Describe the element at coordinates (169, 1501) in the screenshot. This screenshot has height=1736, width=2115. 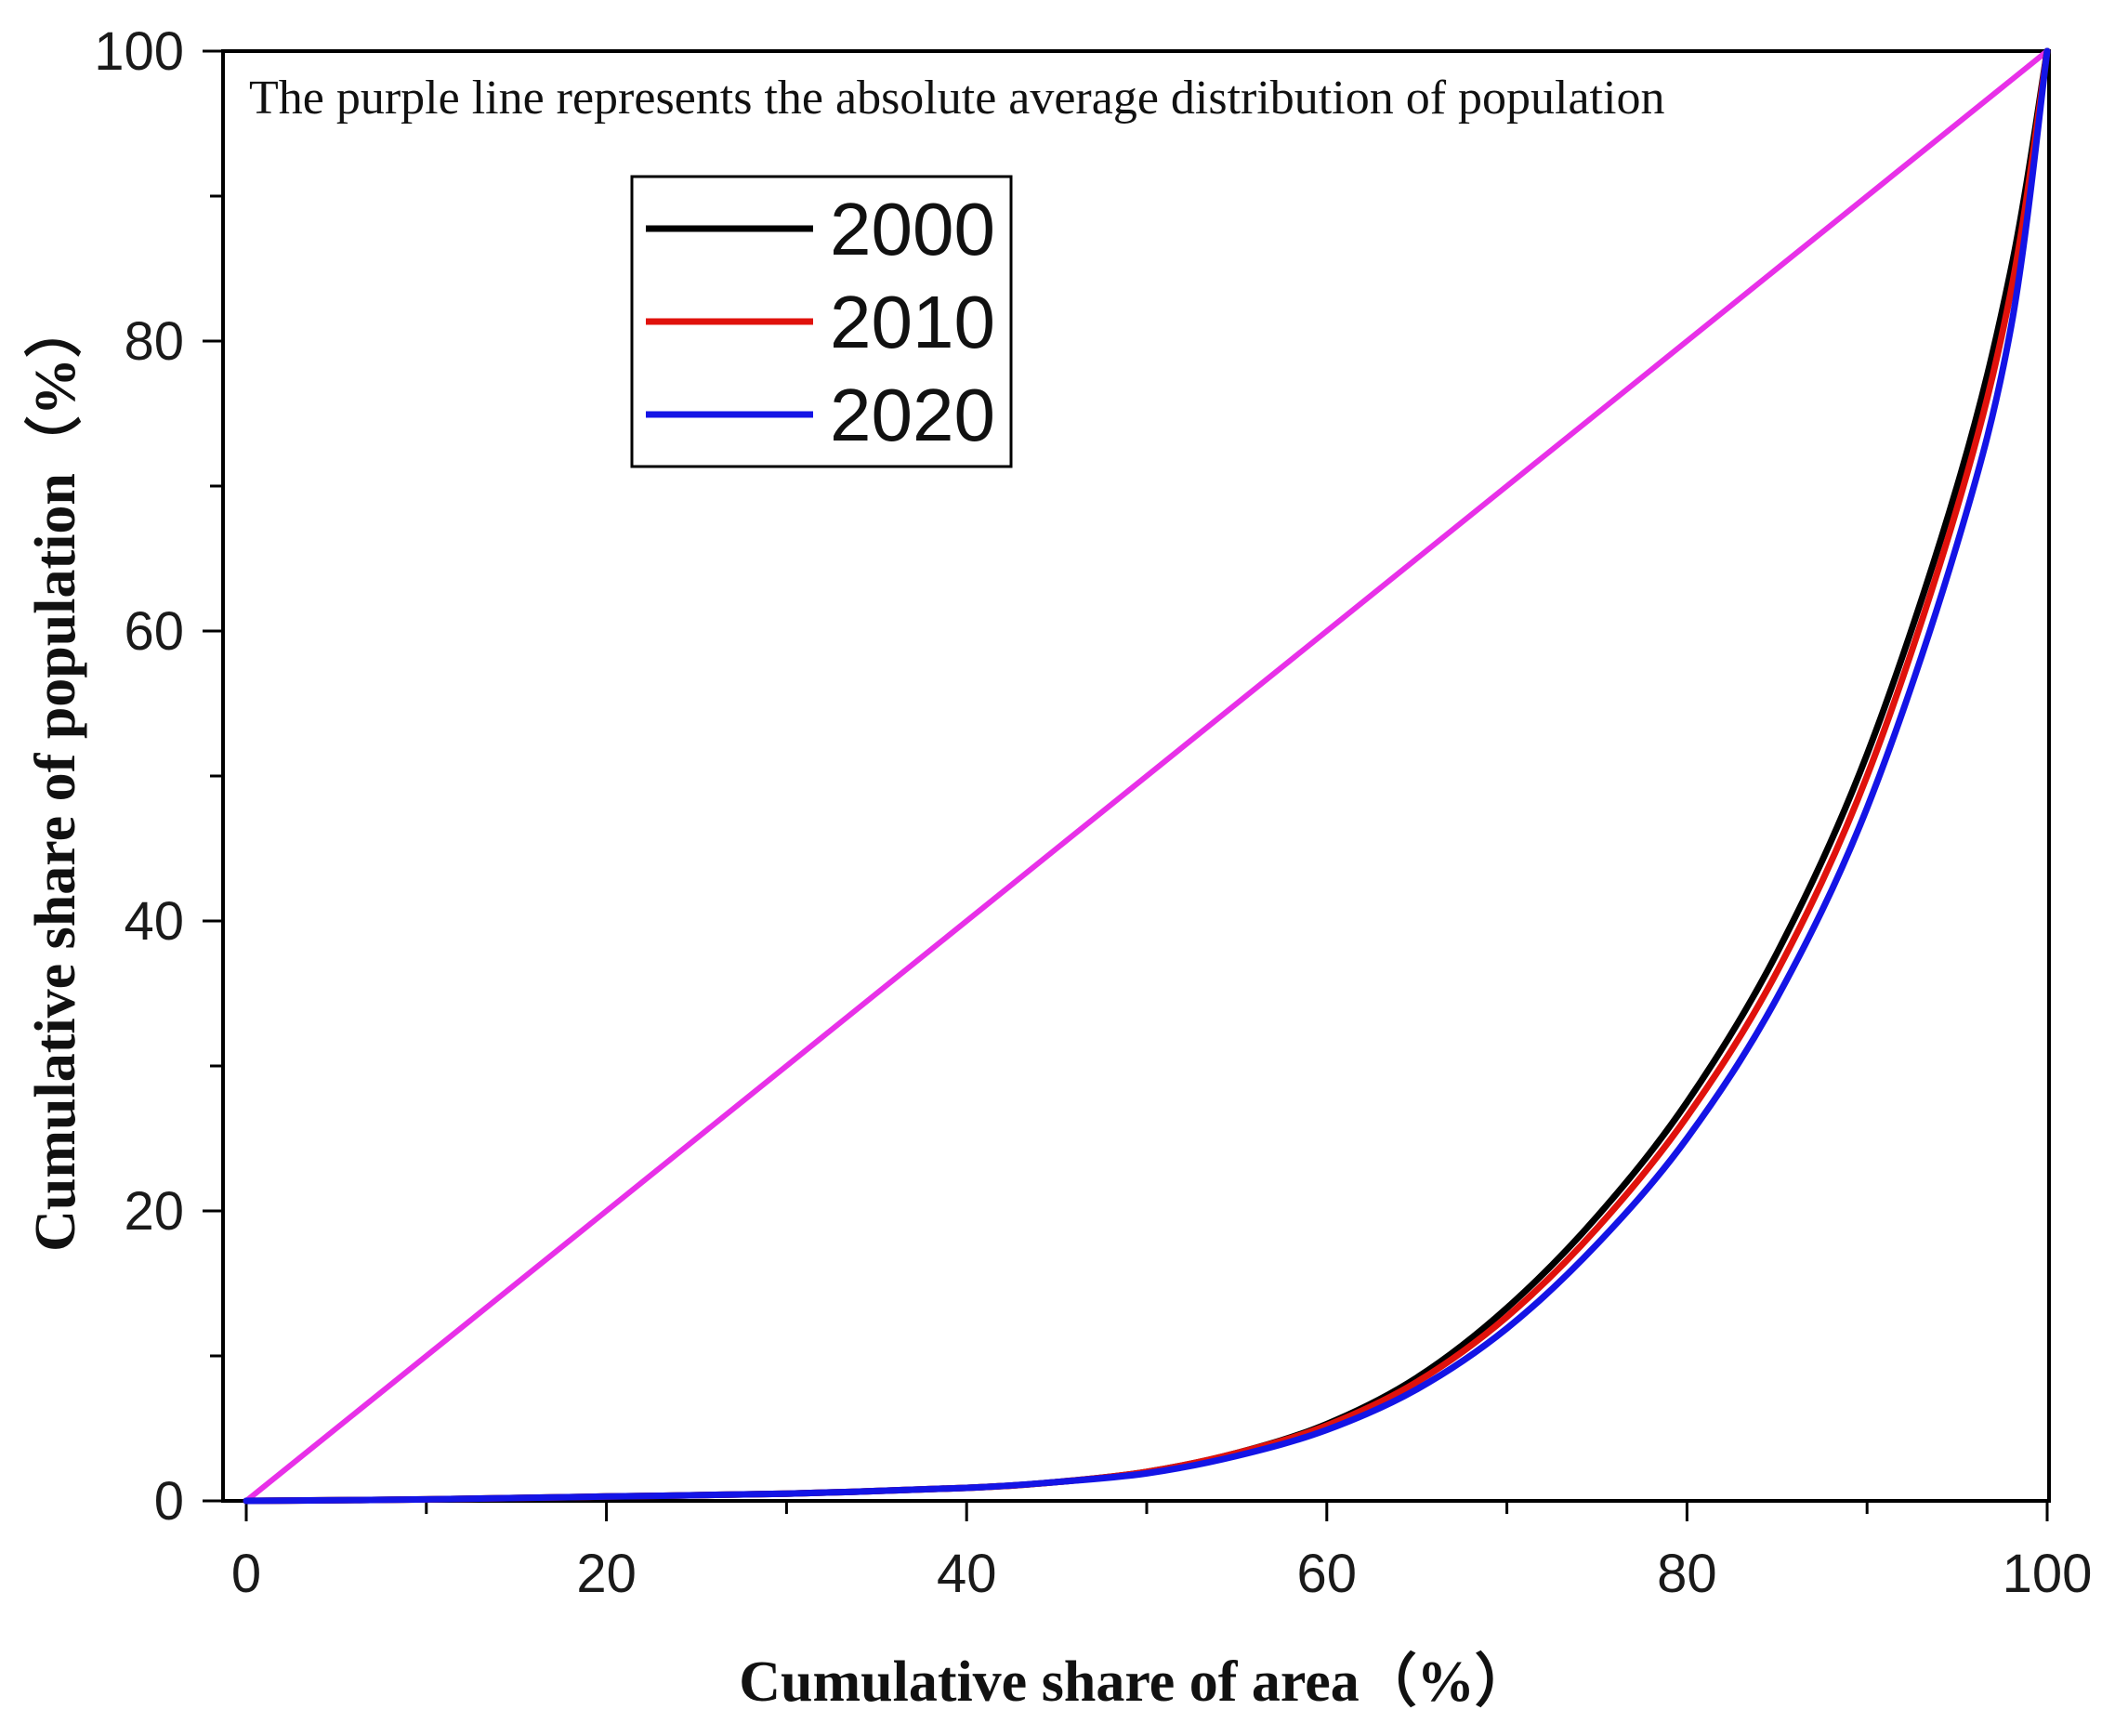
I see `y-tick-label: 0` at that location.